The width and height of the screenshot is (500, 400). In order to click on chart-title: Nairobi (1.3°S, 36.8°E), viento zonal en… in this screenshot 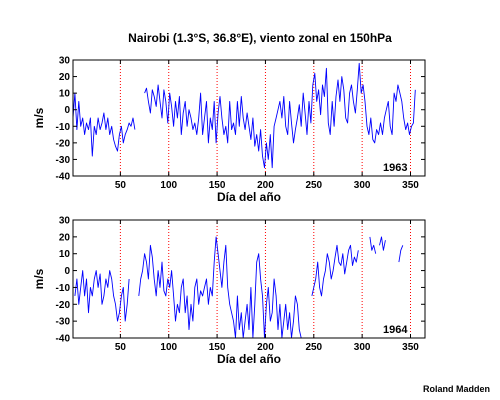, I will do `click(260, 38)`.